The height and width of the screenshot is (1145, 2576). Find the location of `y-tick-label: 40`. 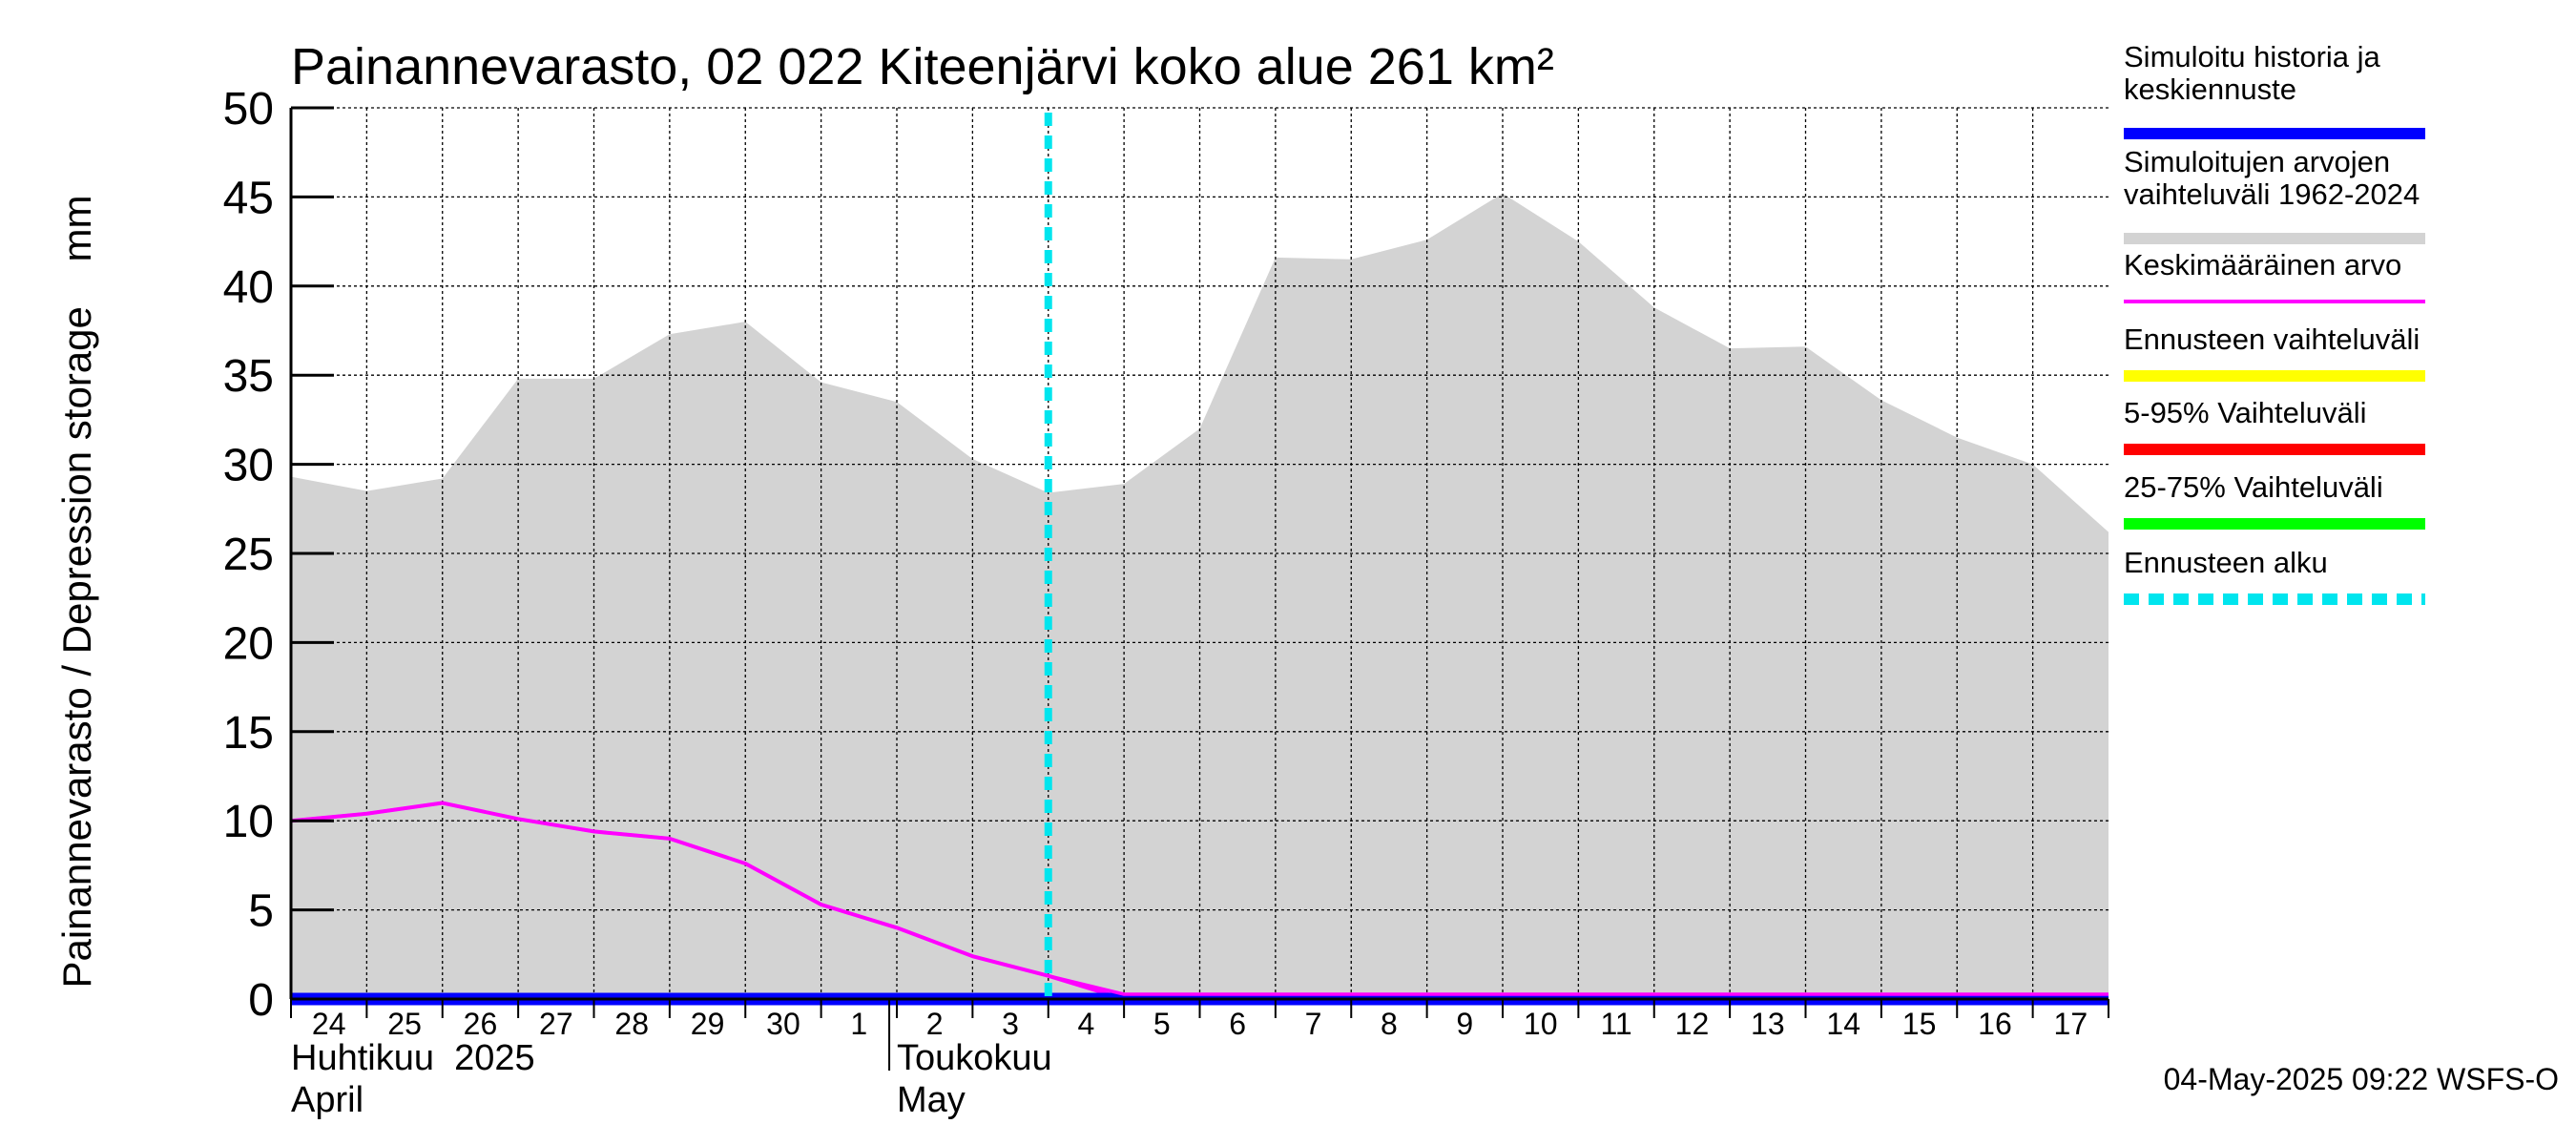

y-tick-label: 40 is located at coordinates (248, 287).